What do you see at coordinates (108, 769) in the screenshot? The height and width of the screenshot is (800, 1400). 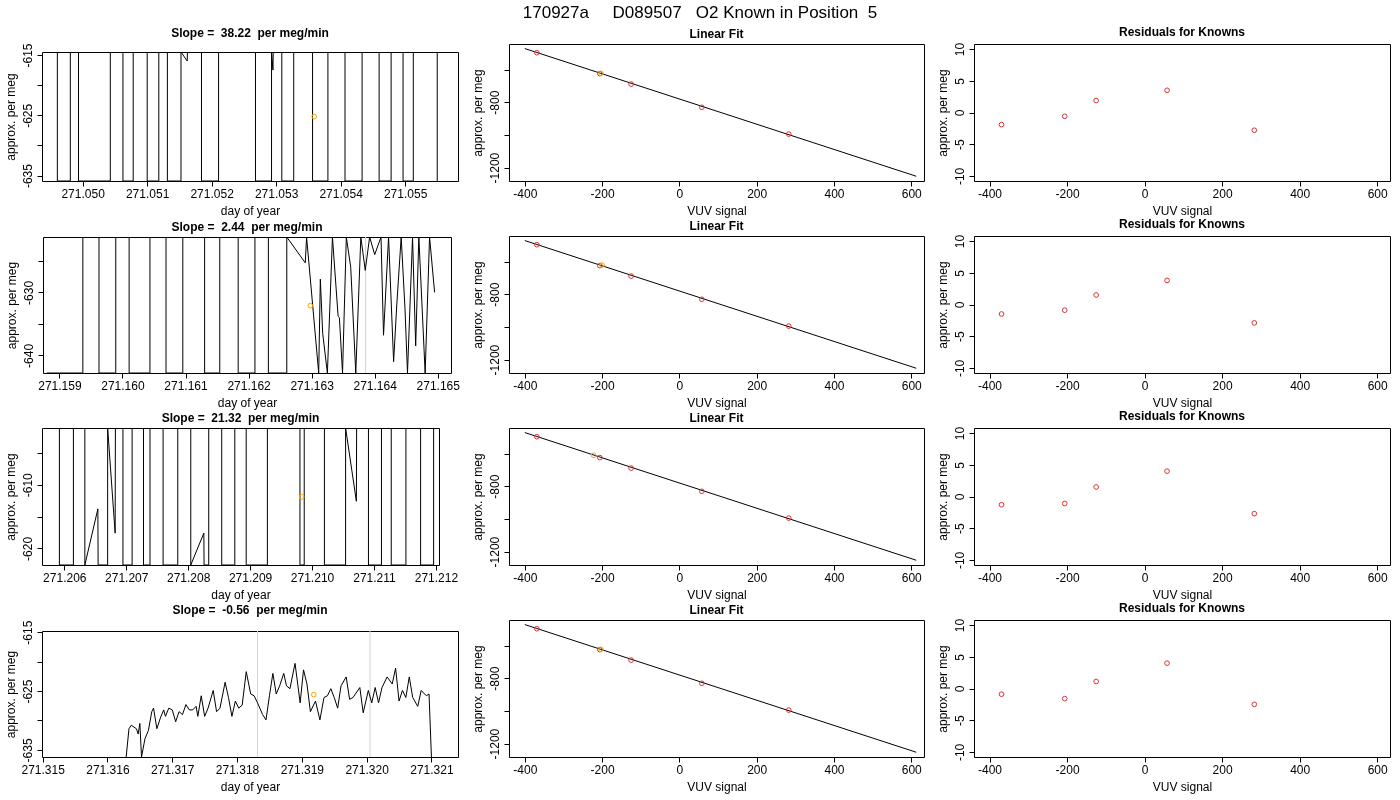 I see `x-tick-label: 271.316` at bounding box center [108, 769].